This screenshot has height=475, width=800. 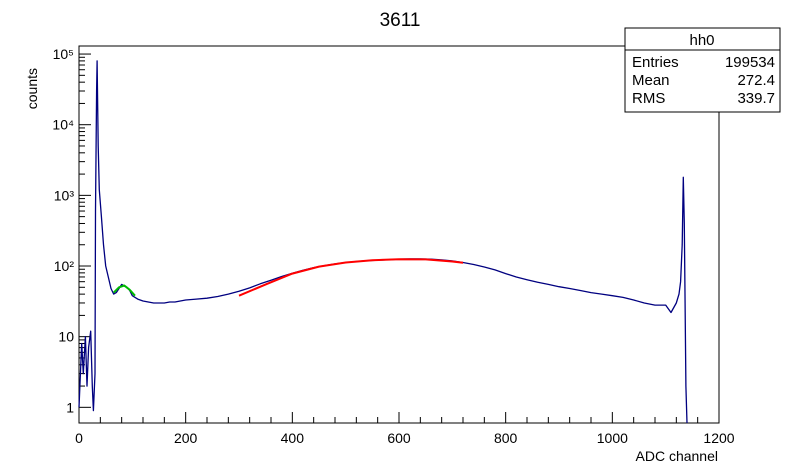 What do you see at coordinates (293, 438) in the screenshot?
I see `x-tick-label: 400` at bounding box center [293, 438].